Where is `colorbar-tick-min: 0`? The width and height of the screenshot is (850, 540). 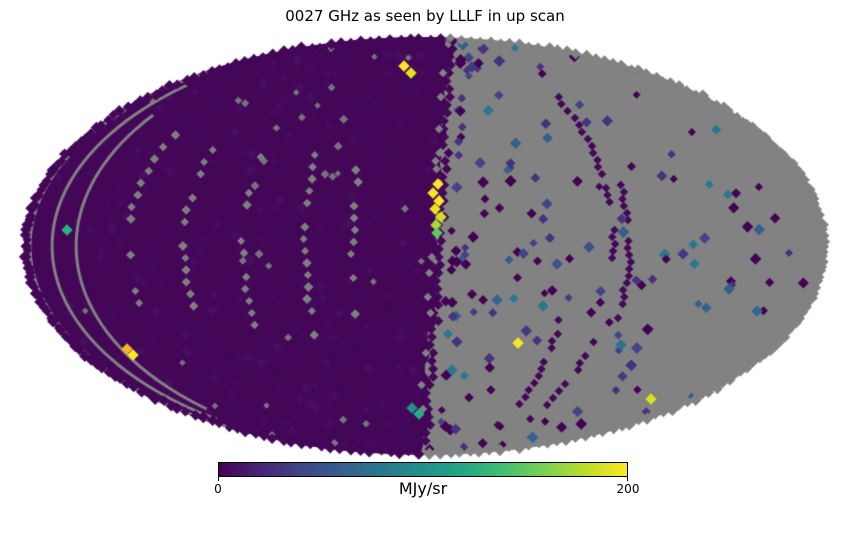 colorbar-tick-min: 0 is located at coordinates (218, 489).